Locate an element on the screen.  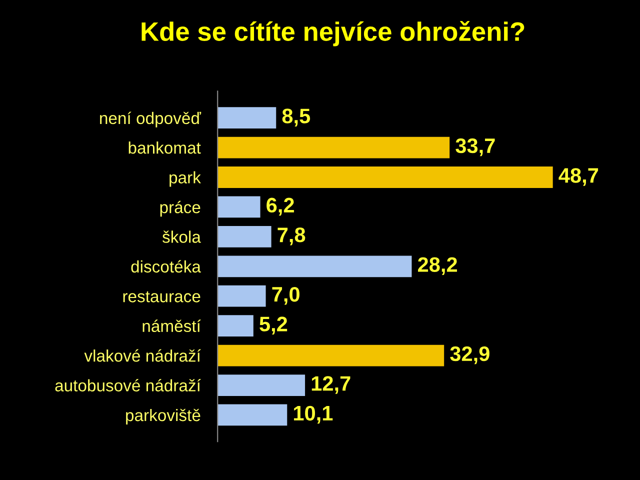
data-label: 10,1 is located at coordinates (313, 415).